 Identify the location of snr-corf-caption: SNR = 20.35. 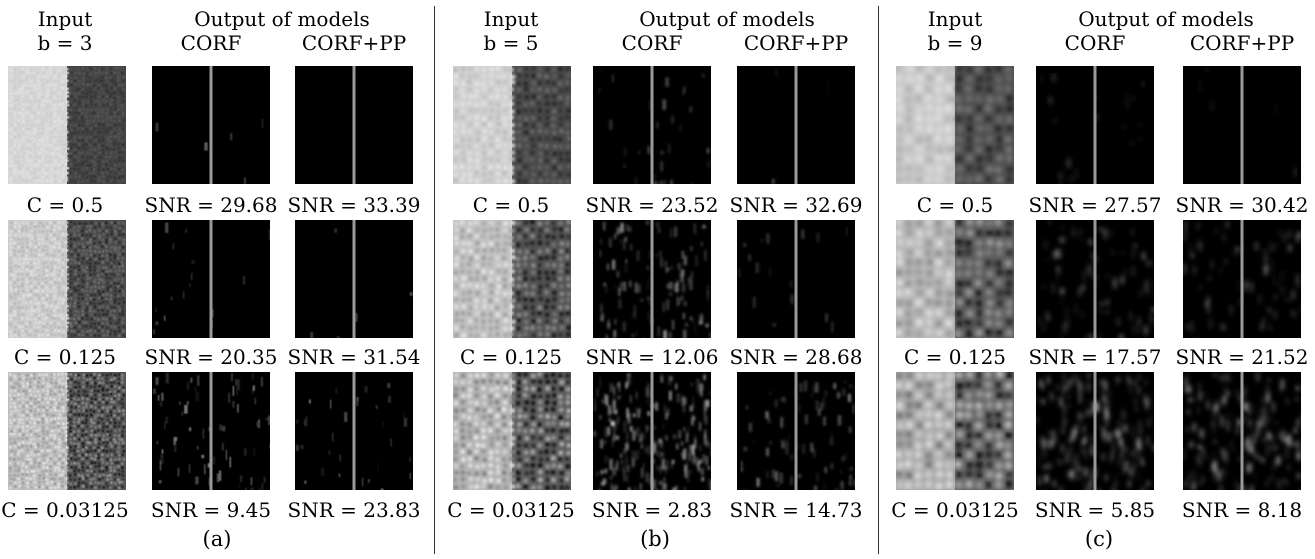
(211, 357).